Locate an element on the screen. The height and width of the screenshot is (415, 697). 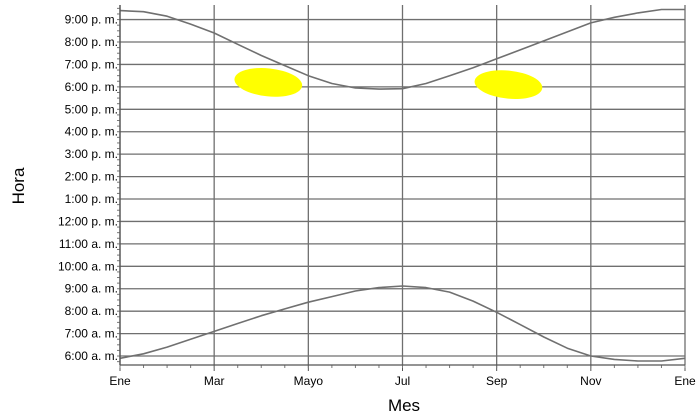
y-tick-label: 9:00 a. m. is located at coordinates (91, 289).